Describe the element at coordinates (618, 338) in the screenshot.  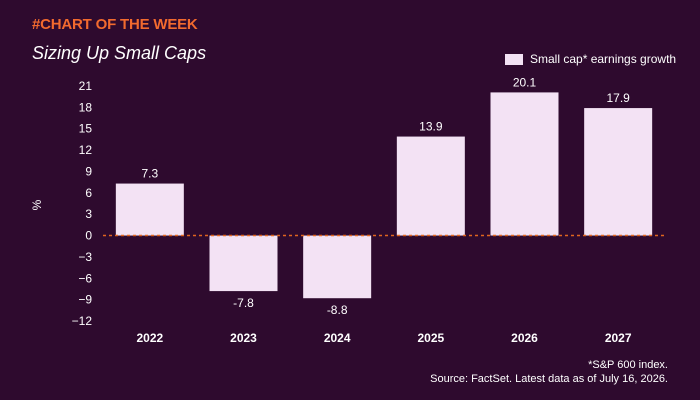
I see `x-tick-label: 2027` at that location.